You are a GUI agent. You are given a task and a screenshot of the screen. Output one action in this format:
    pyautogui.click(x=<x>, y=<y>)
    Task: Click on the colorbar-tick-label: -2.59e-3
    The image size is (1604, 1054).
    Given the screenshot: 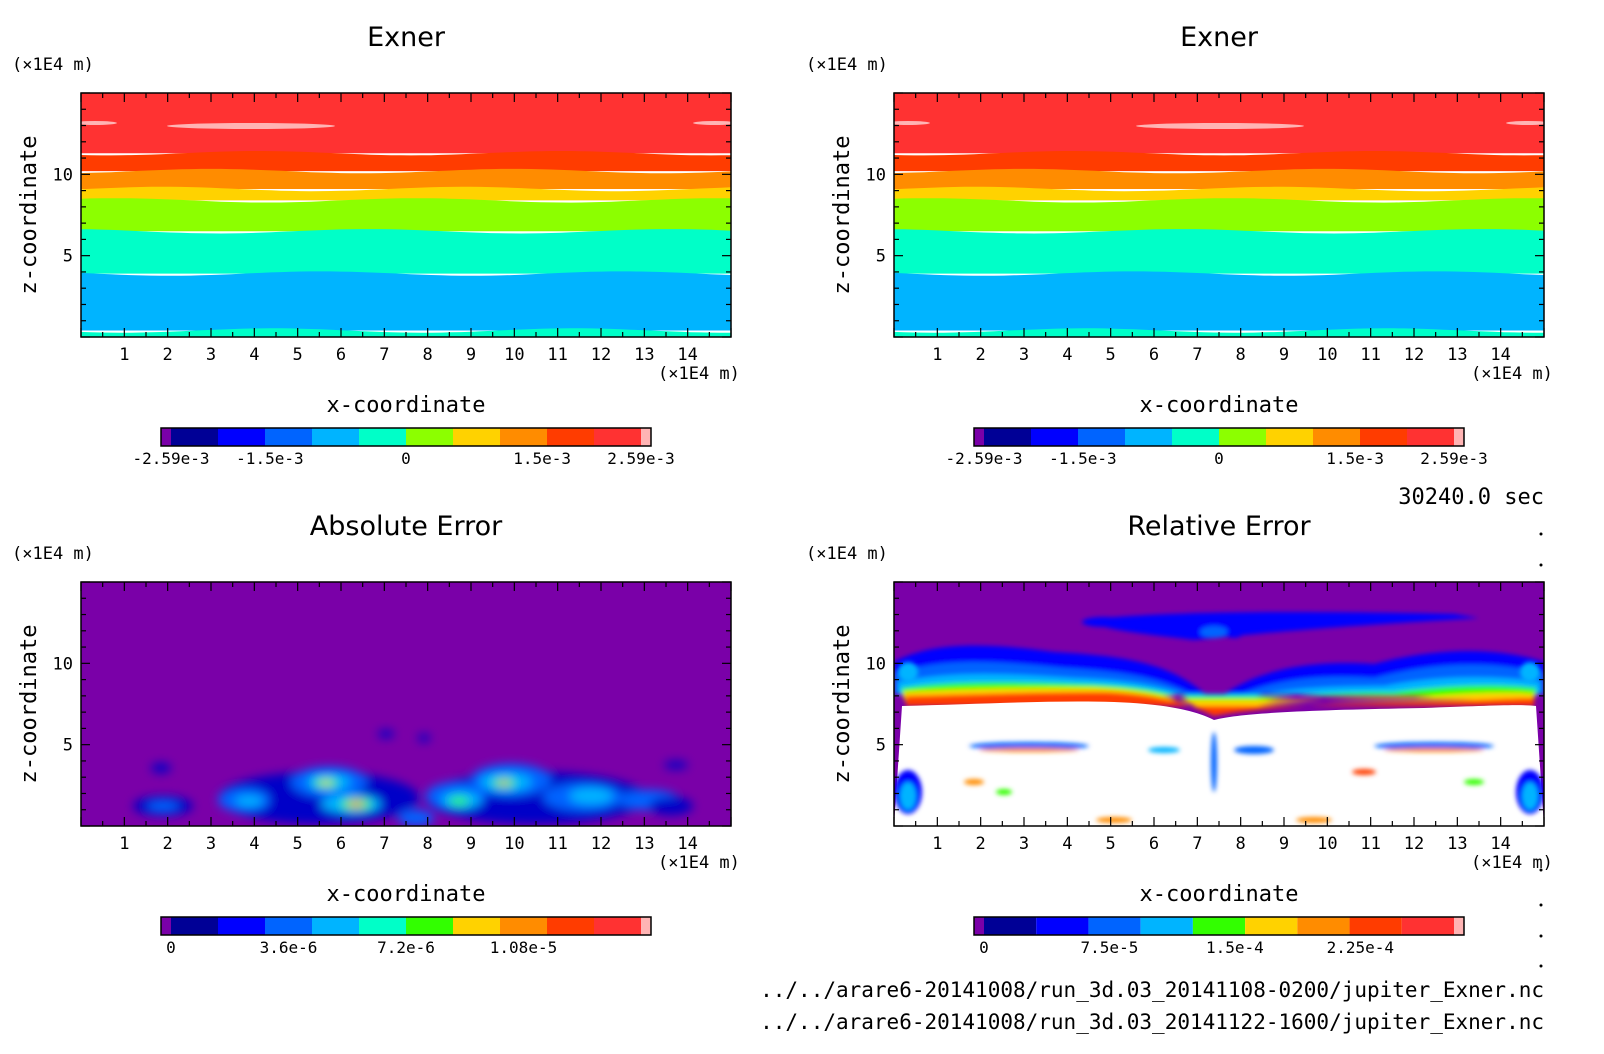 What is the action you would take?
    pyautogui.click(x=983, y=458)
    